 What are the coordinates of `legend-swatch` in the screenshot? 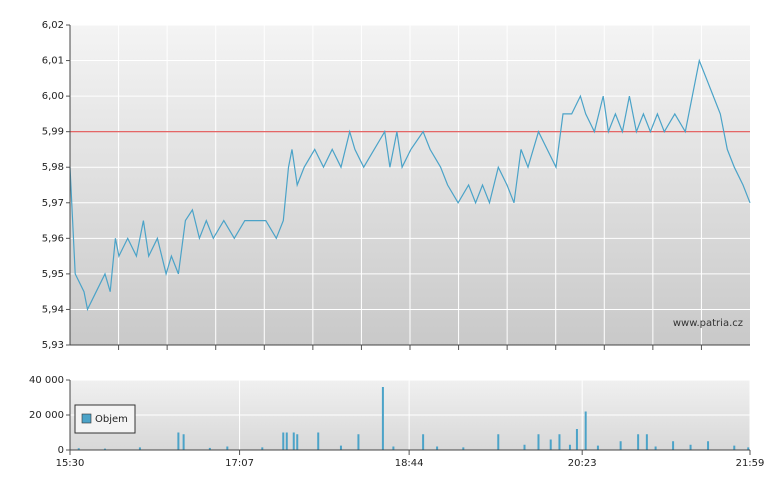 It's located at (86, 418).